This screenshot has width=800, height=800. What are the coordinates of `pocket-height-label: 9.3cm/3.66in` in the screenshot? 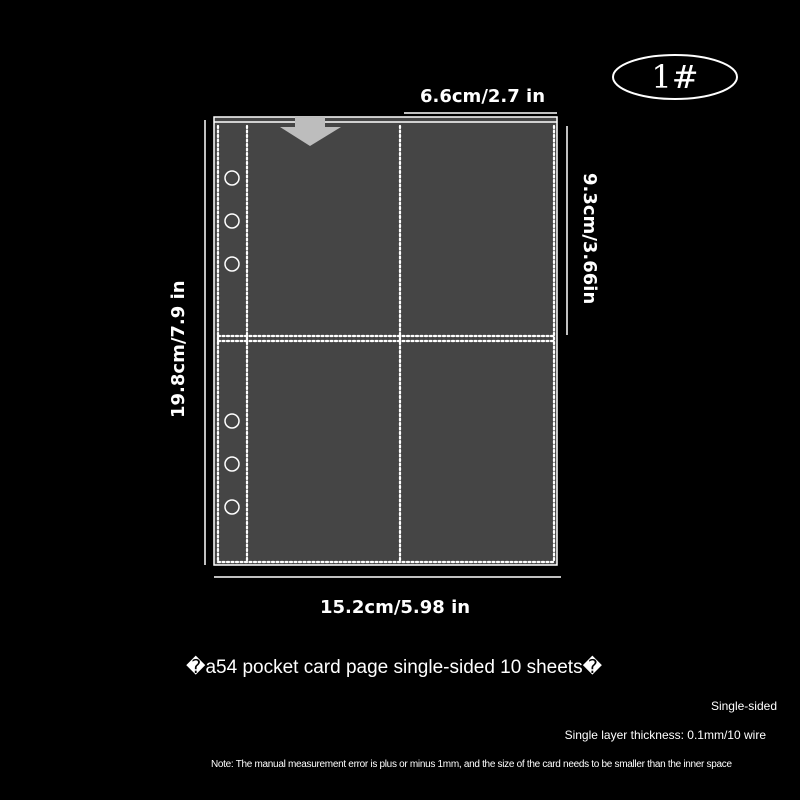 It's located at (589, 239).